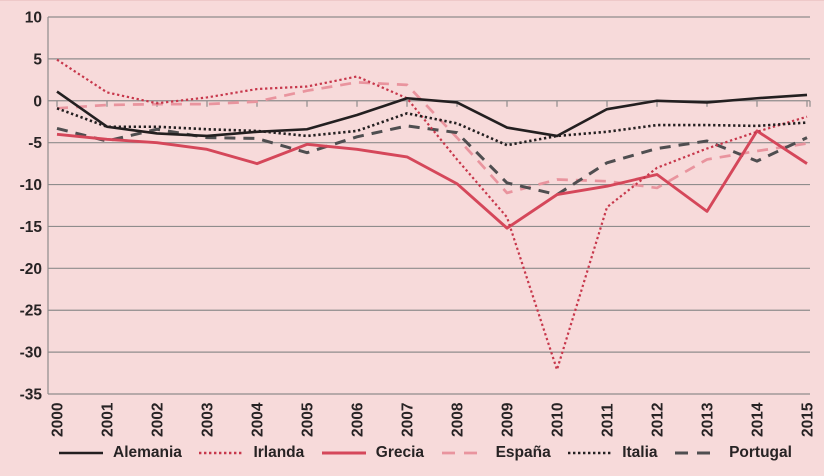 Image resolution: width=824 pixels, height=476 pixels. Describe the element at coordinates (408, 420) in the screenshot. I see `x-tick-label: 2007` at that location.